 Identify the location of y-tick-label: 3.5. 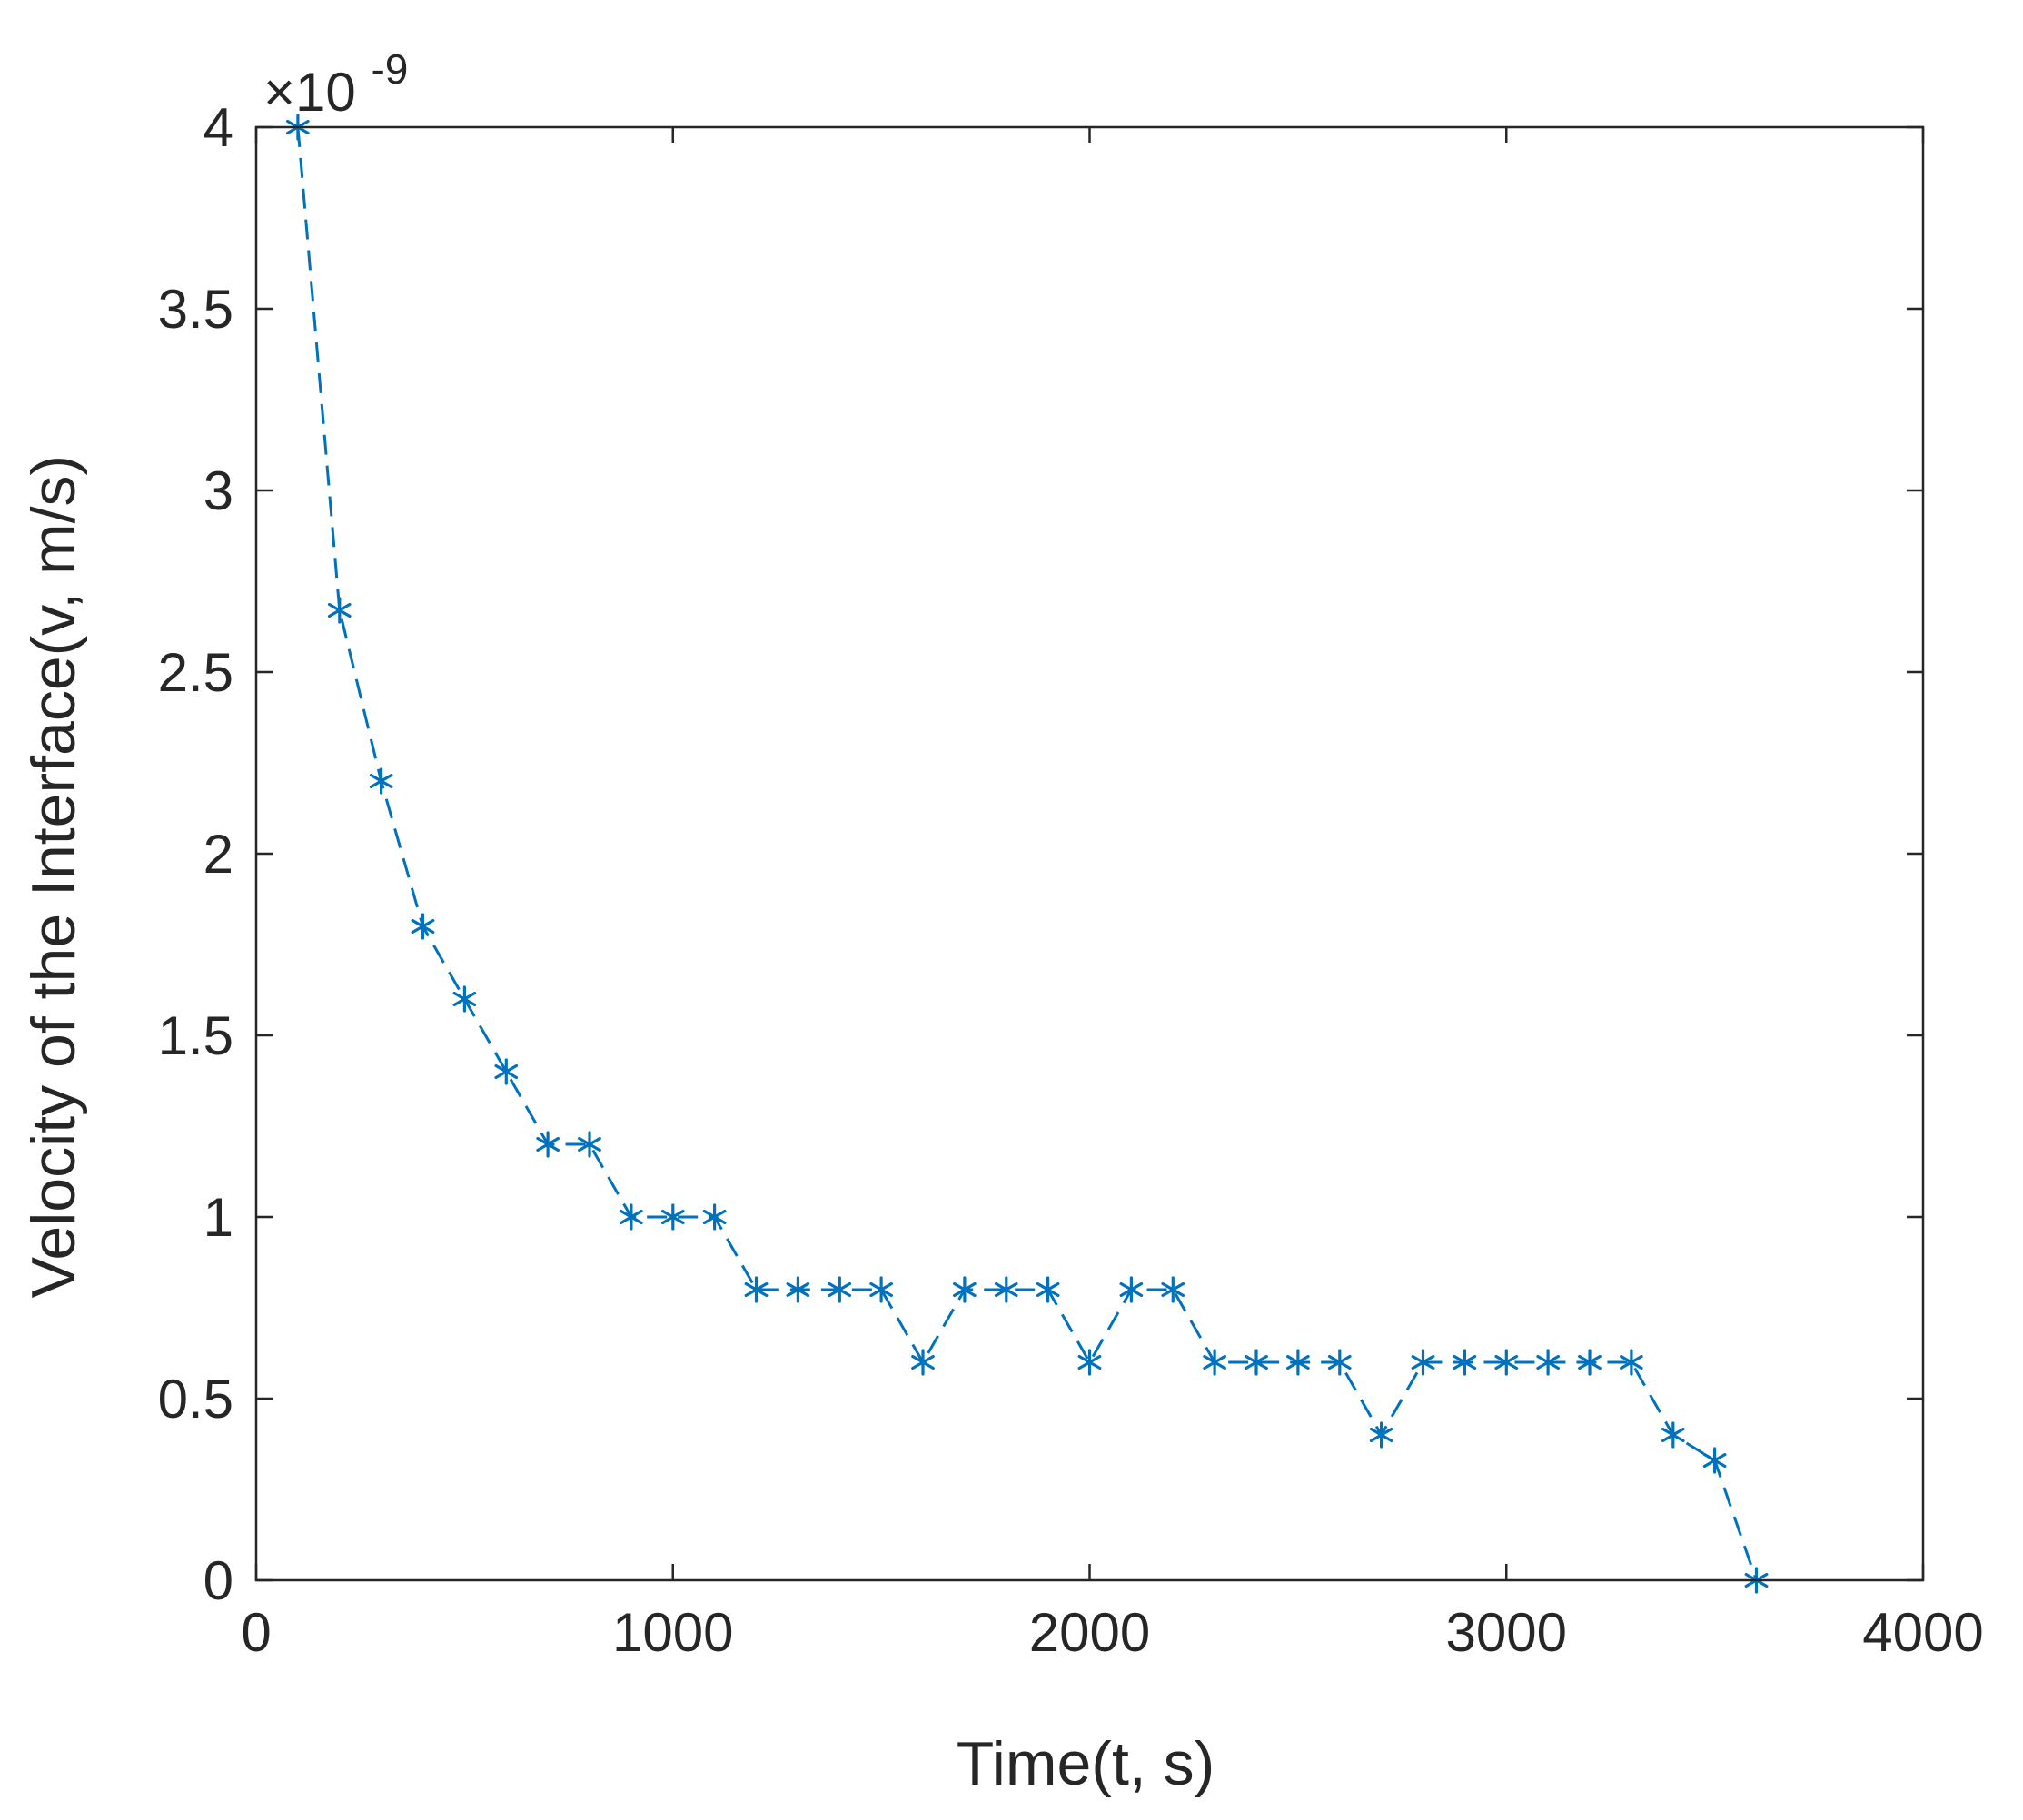
(195, 310).